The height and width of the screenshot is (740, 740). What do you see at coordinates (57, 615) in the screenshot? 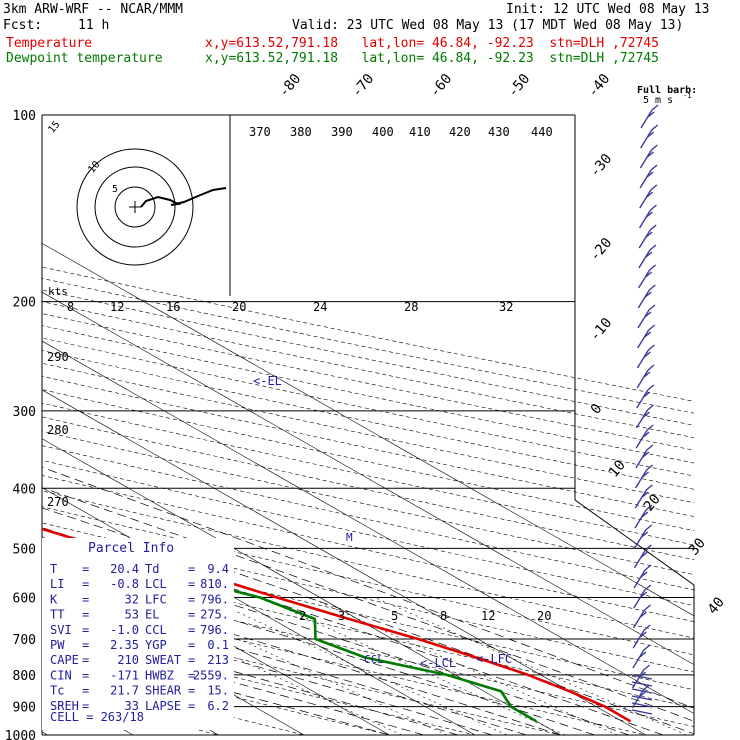
I see `parcel-key: TT` at bounding box center [57, 615].